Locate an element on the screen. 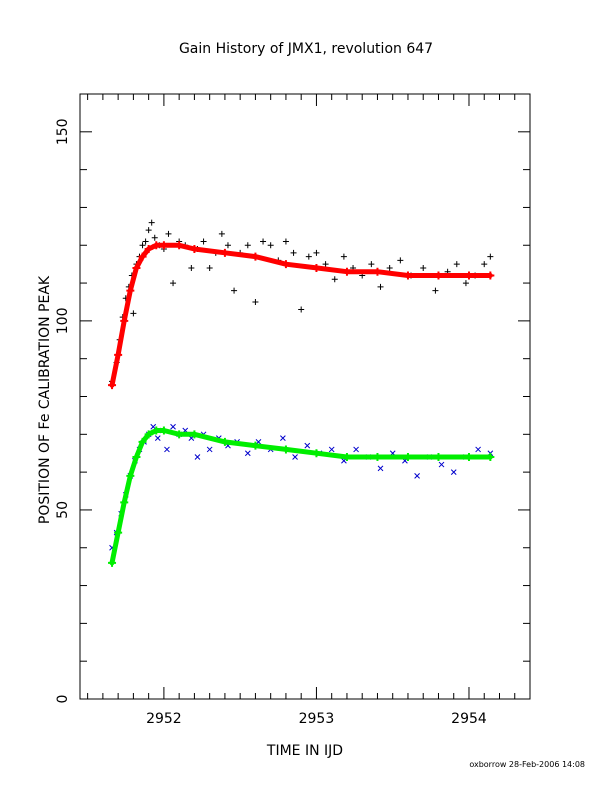 The image size is (612, 792). chart-title: Gain History of JMX1, revolution 647 is located at coordinates (306, 49).